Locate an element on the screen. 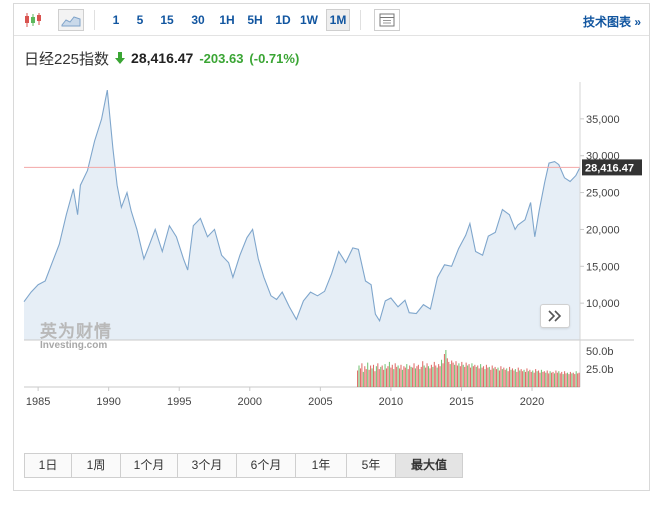  range-button-5: 1年 is located at coordinates (321, 465).